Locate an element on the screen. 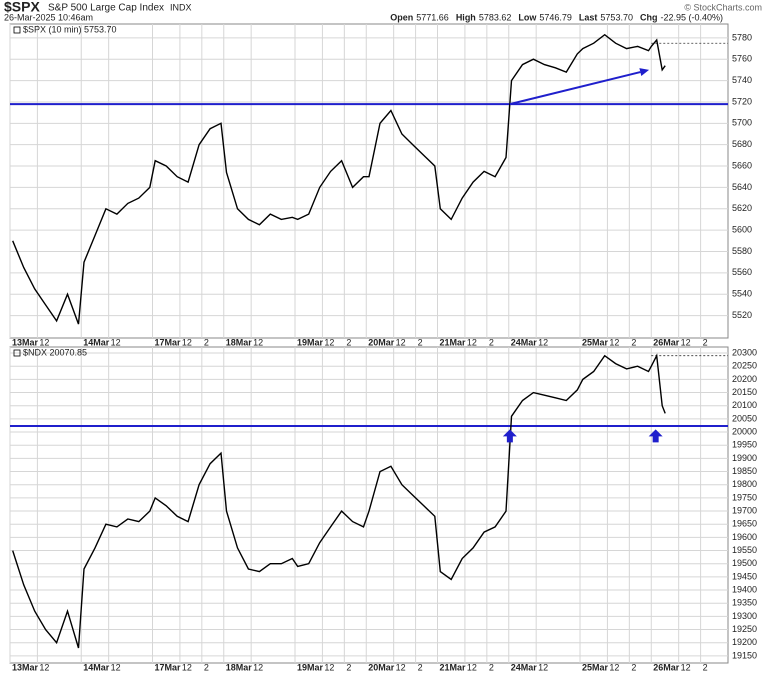  y-tick-label: 20150 is located at coordinates (744, 392).